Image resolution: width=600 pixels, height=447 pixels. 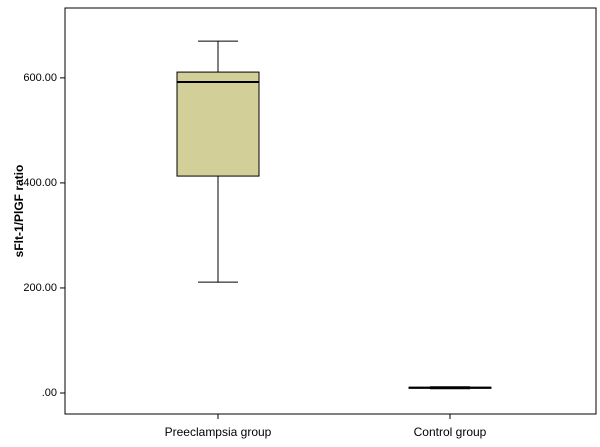 What do you see at coordinates (218, 124) in the screenshot?
I see `box` at bounding box center [218, 124].